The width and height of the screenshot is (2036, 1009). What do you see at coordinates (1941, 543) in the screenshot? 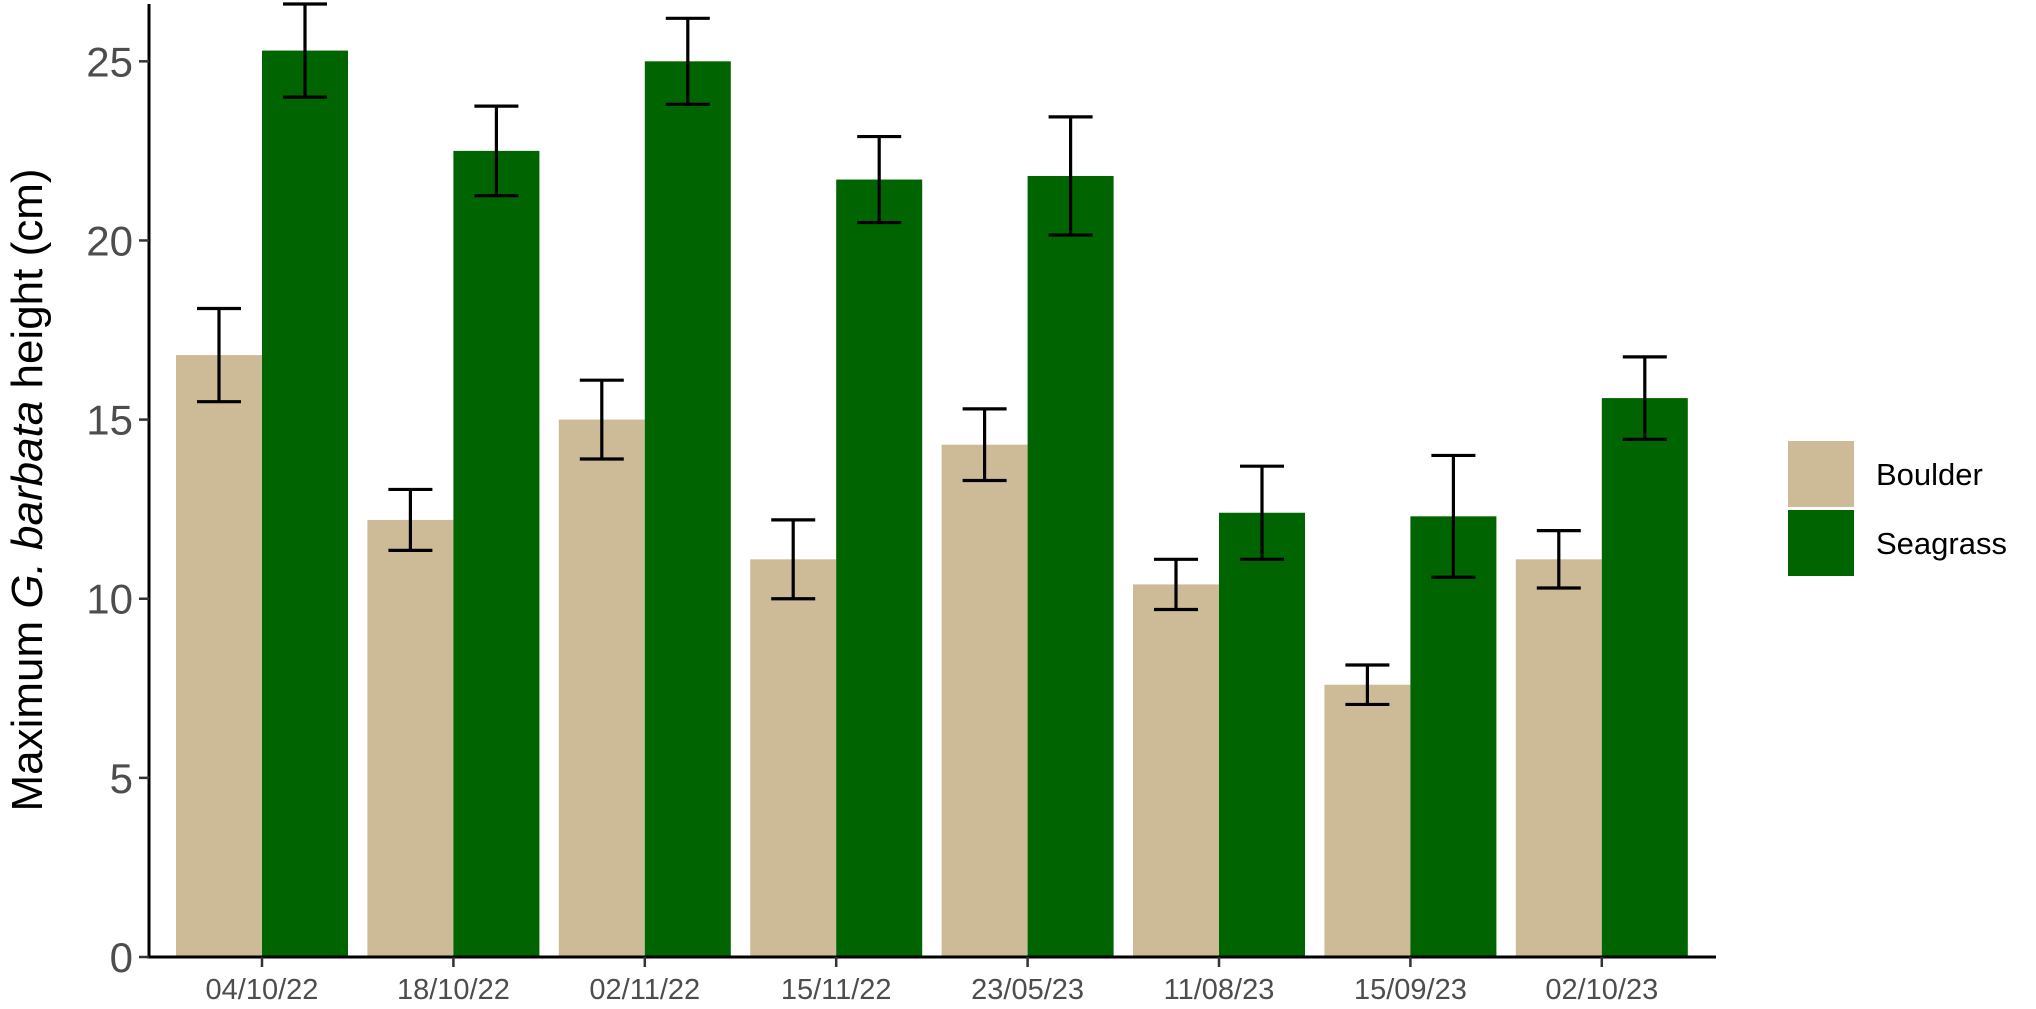
I see `legend-label-seagrass: Seagrass` at bounding box center [1941, 543].